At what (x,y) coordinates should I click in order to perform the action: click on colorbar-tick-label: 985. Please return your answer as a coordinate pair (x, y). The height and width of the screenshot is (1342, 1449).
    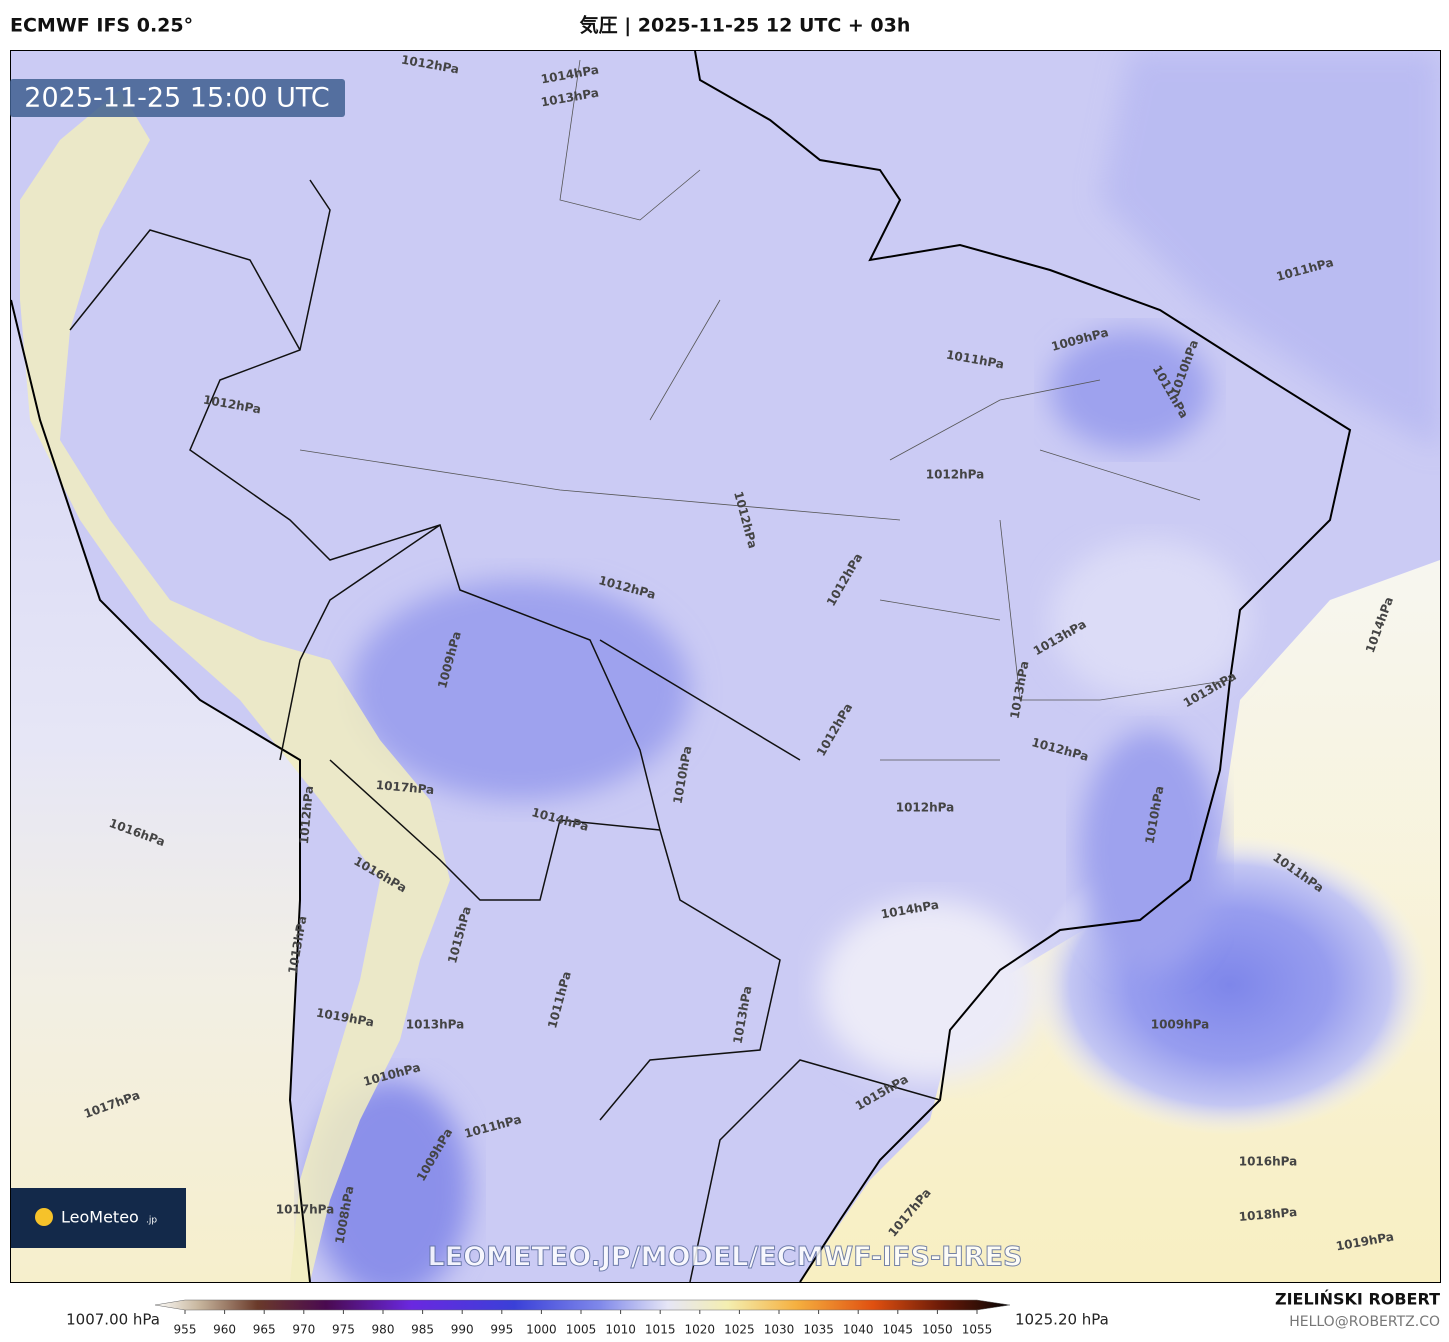
    Looking at the image, I should click on (422, 1330).